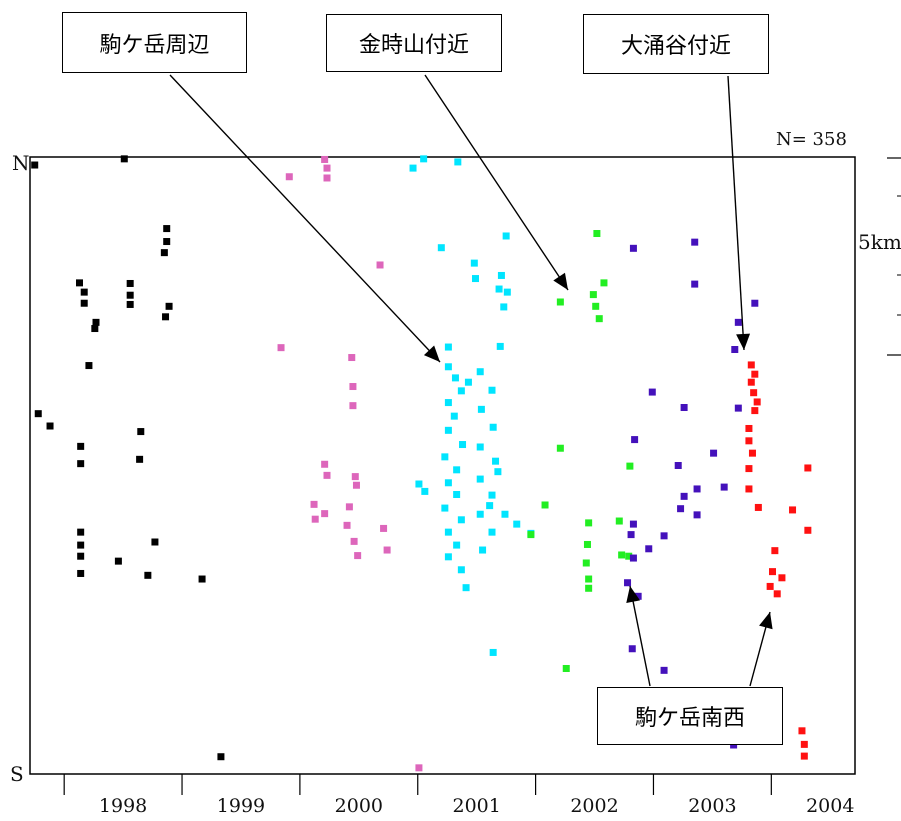 The height and width of the screenshot is (821, 901). What do you see at coordinates (154, 45) in the screenshot?
I see `callout-label: 駒ケ岳周辺` at bounding box center [154, 45].